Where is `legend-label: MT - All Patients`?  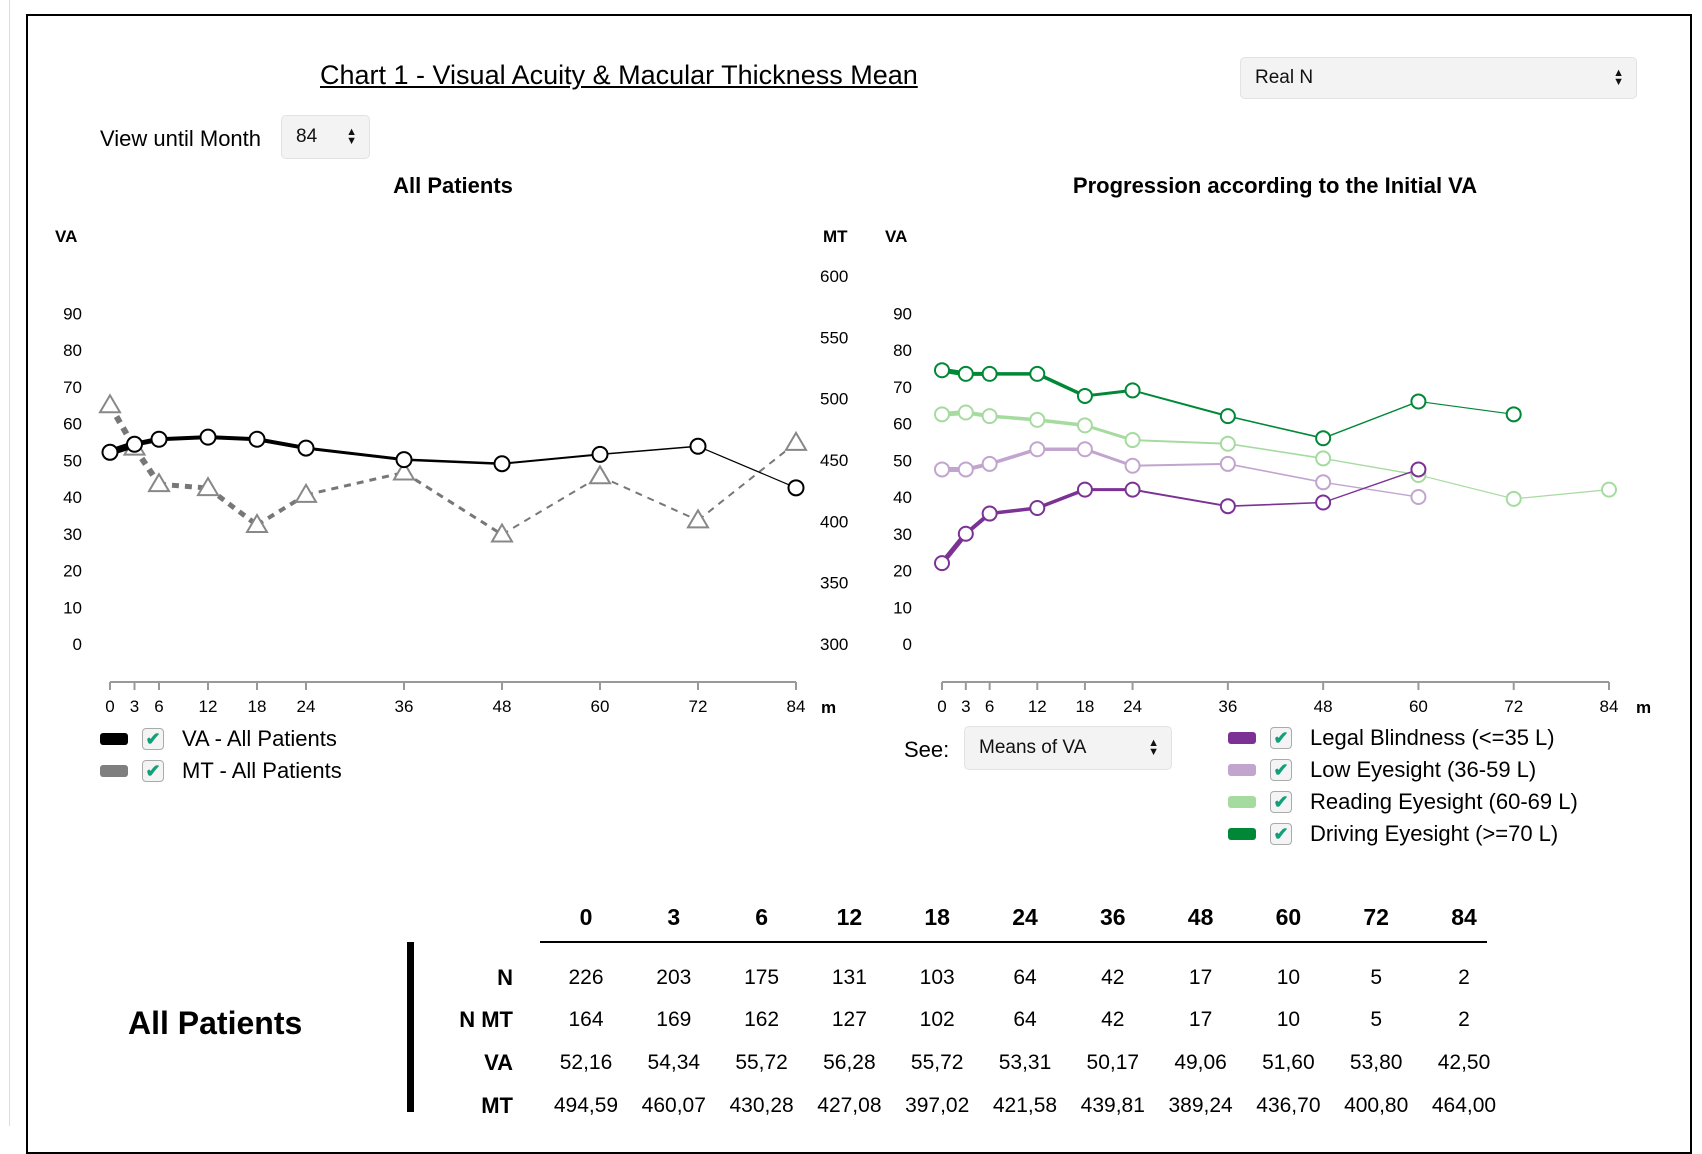 legend-label: MT - All Patients is located at coordinates (262, 770).